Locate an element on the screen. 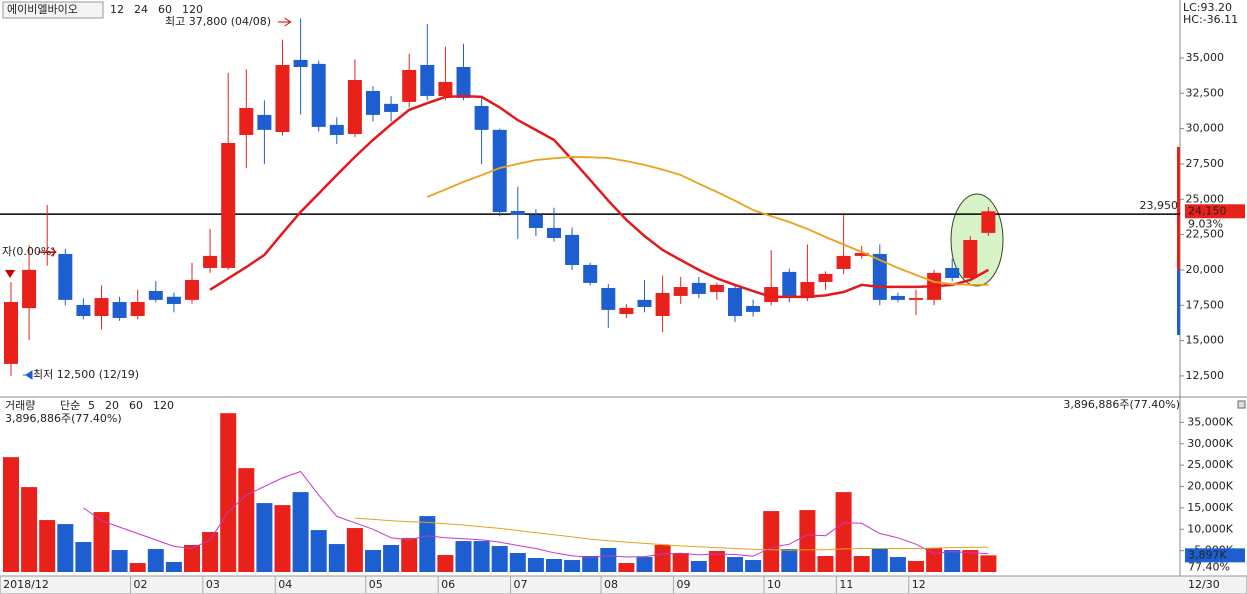 This screenshot has height=594, width=1247. legend-entry: 5 is located at coordinates (91, 405).